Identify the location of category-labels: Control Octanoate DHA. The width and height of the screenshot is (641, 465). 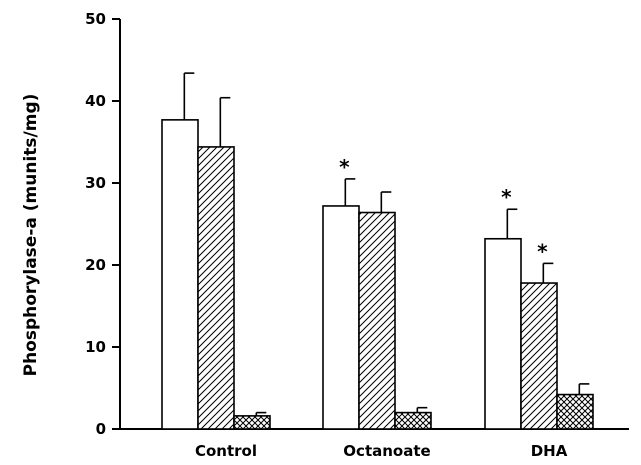
(381, 451).